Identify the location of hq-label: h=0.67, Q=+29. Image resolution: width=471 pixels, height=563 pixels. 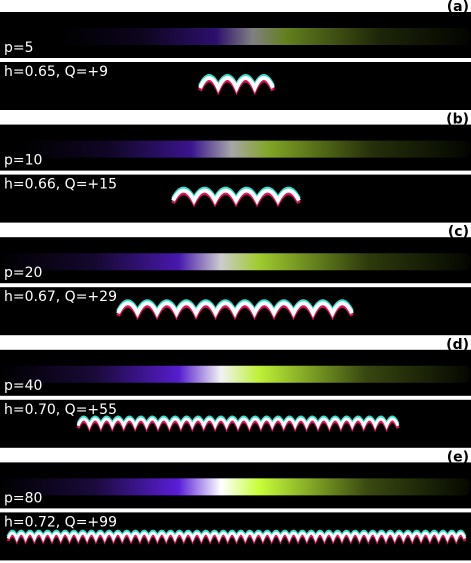
(60, 297).